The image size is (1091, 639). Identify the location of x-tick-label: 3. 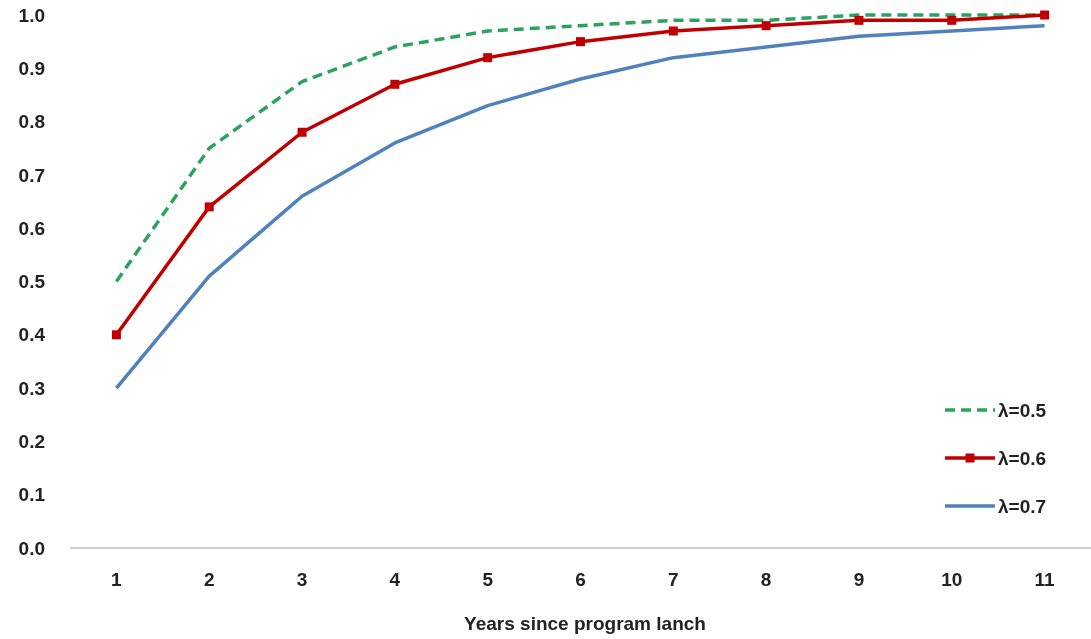
(302, 579).